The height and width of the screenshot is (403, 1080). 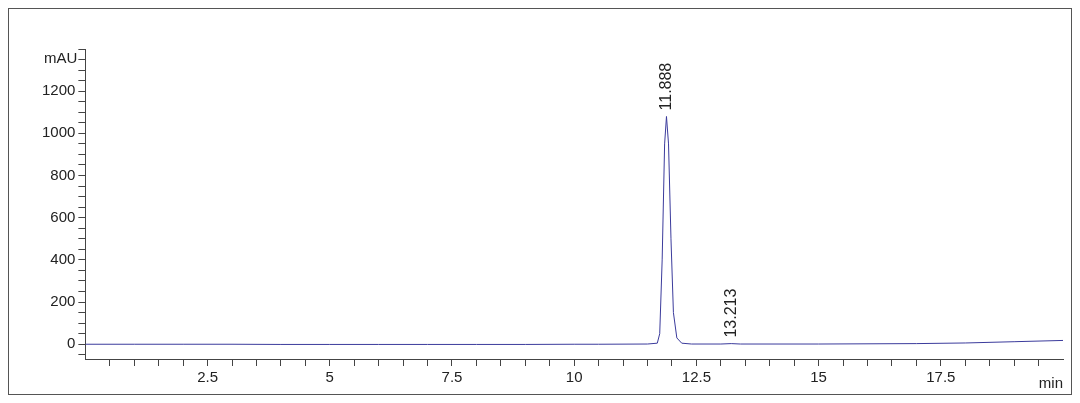 What do you see at coordinates (58, 132) in the screenshot?
I see `y-tick-label: 1000` at bounding box center [58, 132].